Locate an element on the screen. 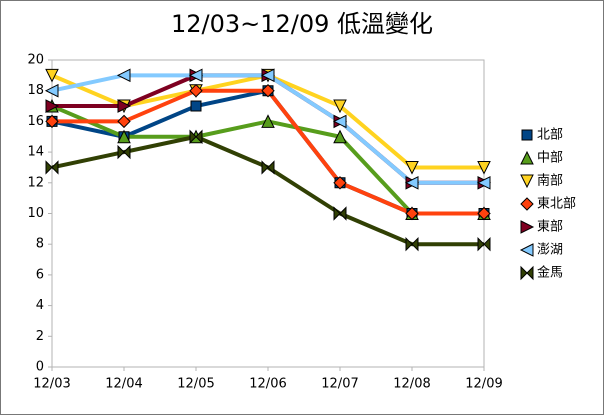 The height and width of the screenshot is (416, 605). x-tick-label: 12/08 is located at coordinates (411, 384).